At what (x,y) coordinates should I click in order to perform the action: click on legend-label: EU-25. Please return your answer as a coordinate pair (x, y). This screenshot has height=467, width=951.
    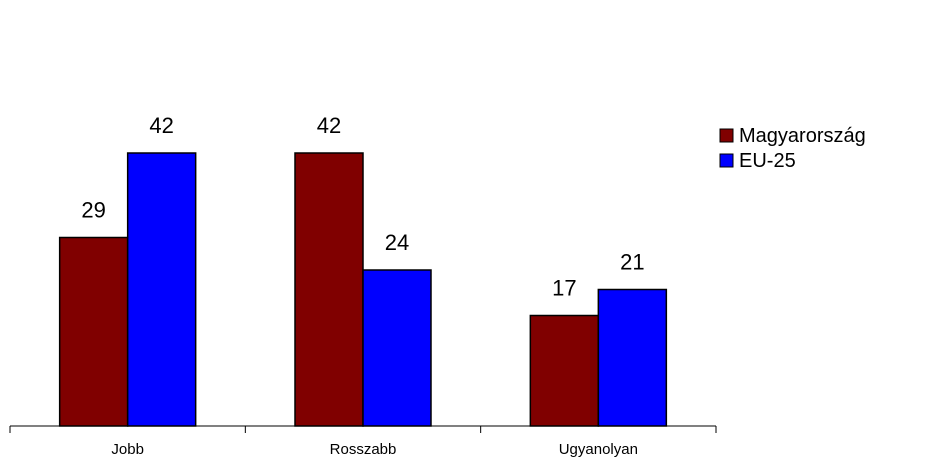
    Looking at the image, I should click on (767, 161).